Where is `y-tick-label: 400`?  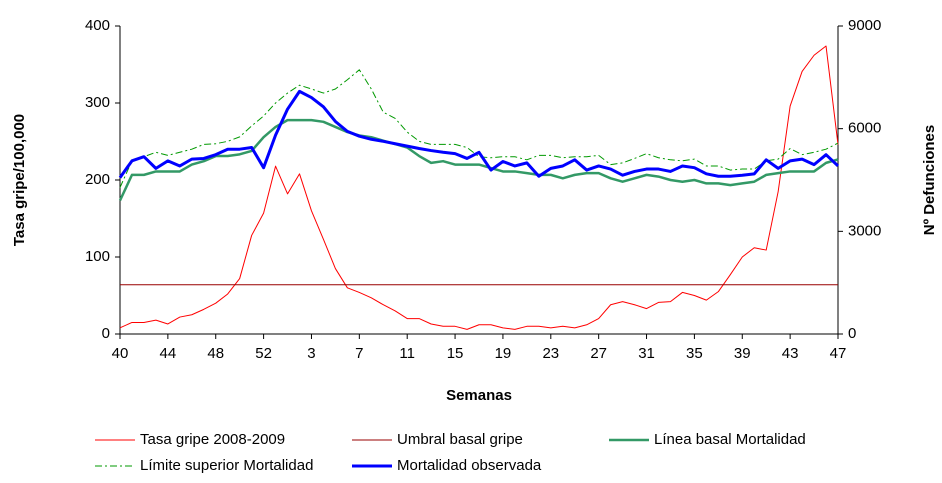 y-tick-label: 400 is located at coordinates (97, 25).